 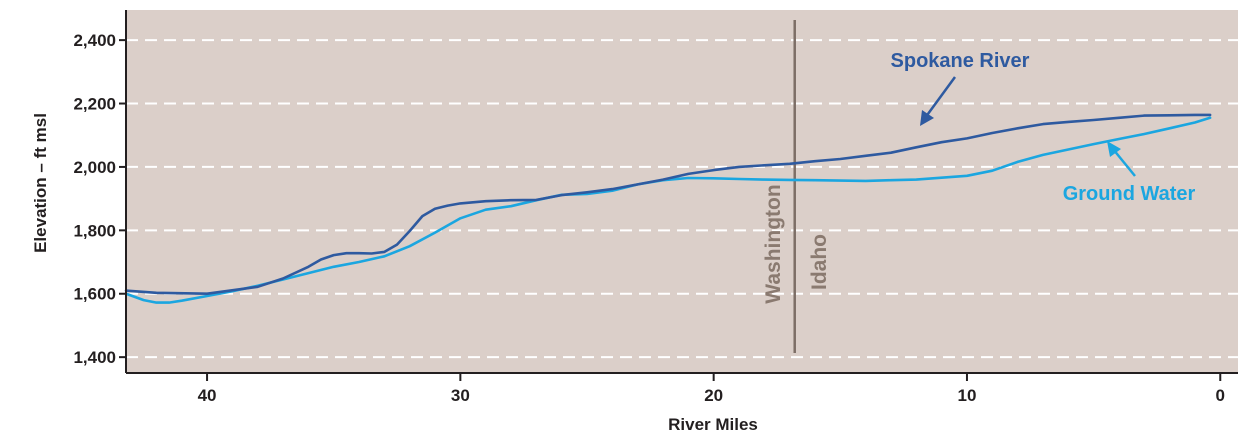 I want to click on y-tick-label: 1,400, so click(x=94, y=357).